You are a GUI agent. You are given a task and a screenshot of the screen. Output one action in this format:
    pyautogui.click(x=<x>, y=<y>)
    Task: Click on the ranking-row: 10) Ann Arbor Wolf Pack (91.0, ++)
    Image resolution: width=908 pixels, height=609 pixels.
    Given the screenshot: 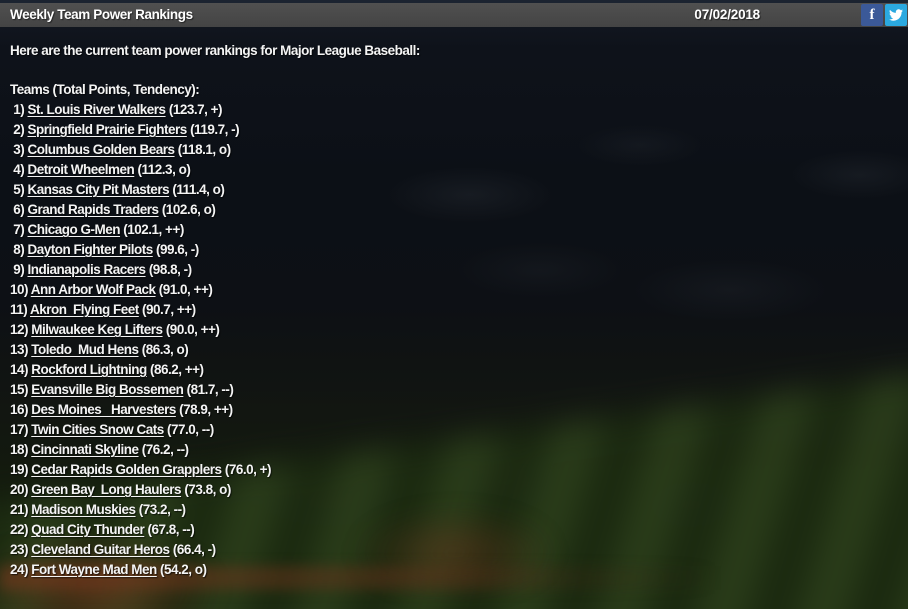 What is the action you would take?
    pyautogui.click(x=454, y=290)
    